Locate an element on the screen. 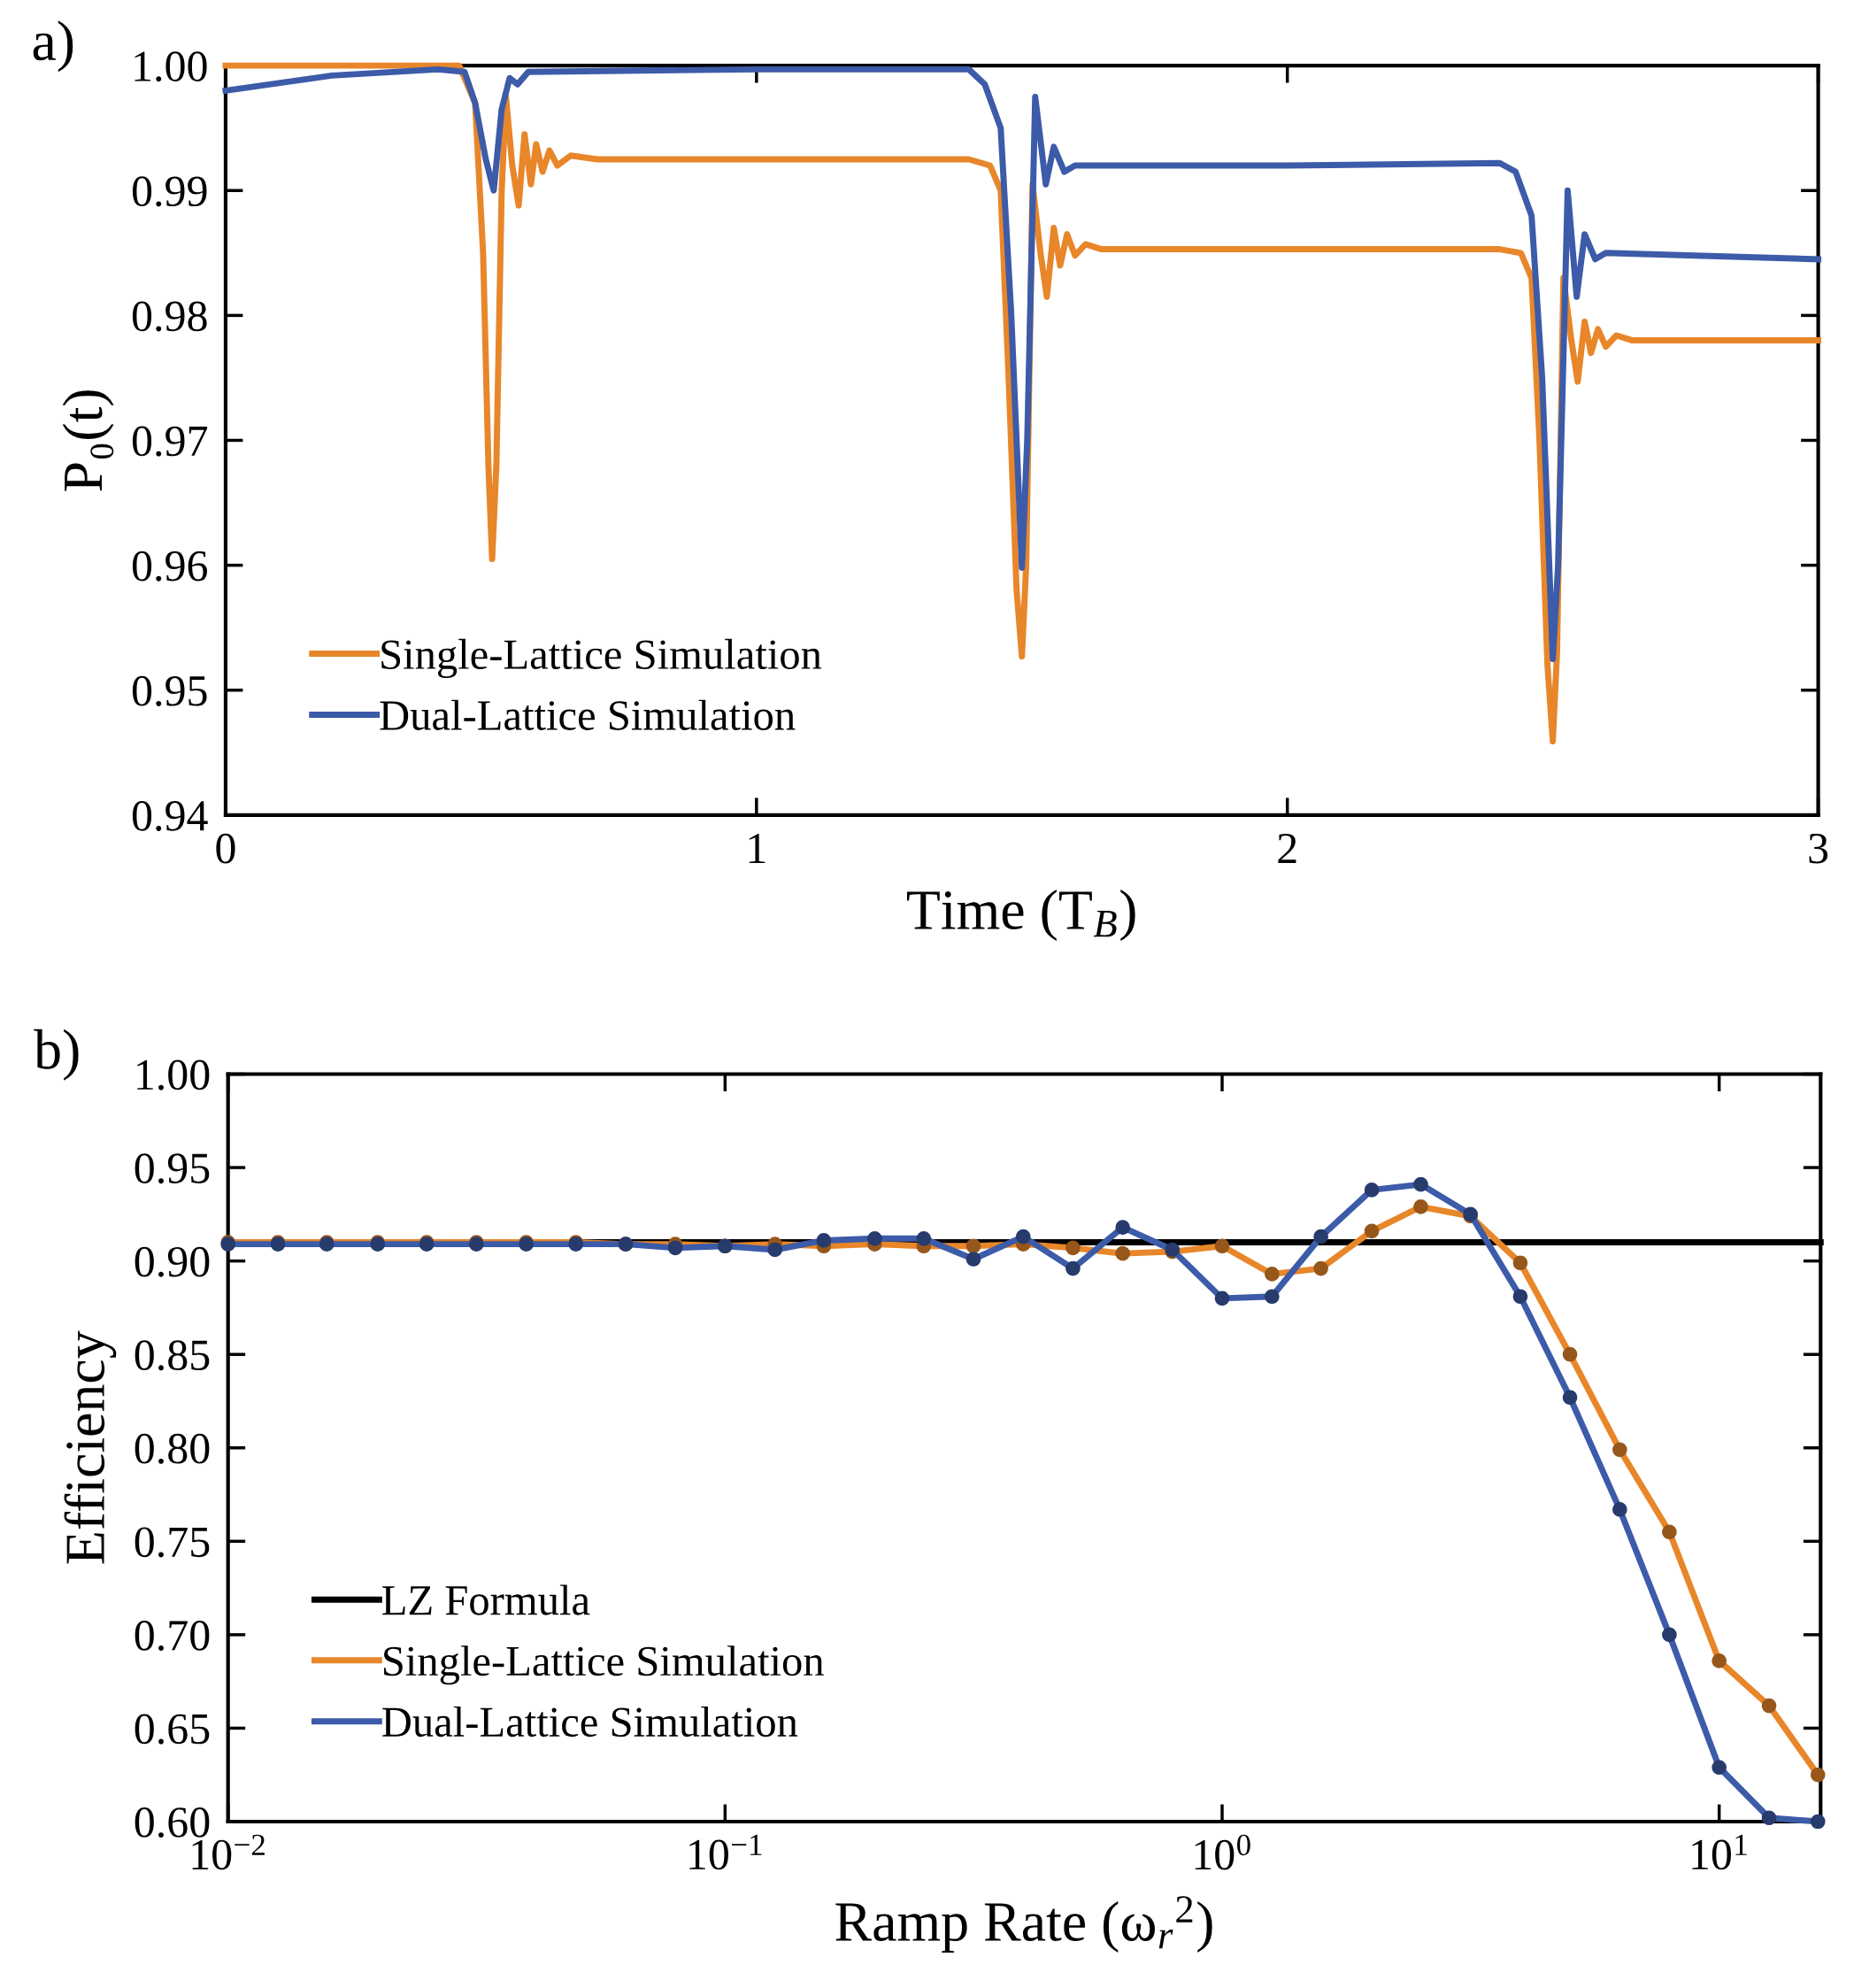 This screenshot has width=1854, height=1988. x-axis-title: Time (T$_{B}$) is located at coordinates (1020, 916).